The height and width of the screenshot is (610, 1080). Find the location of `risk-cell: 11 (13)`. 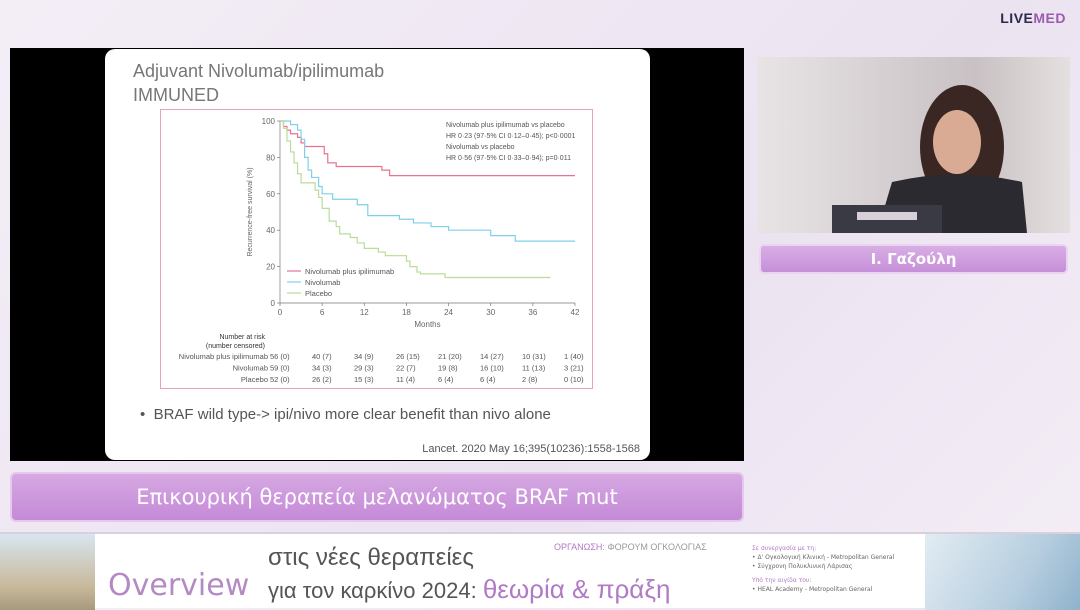

risk-cell: 11 (13) is located at coordinates (534, 368).